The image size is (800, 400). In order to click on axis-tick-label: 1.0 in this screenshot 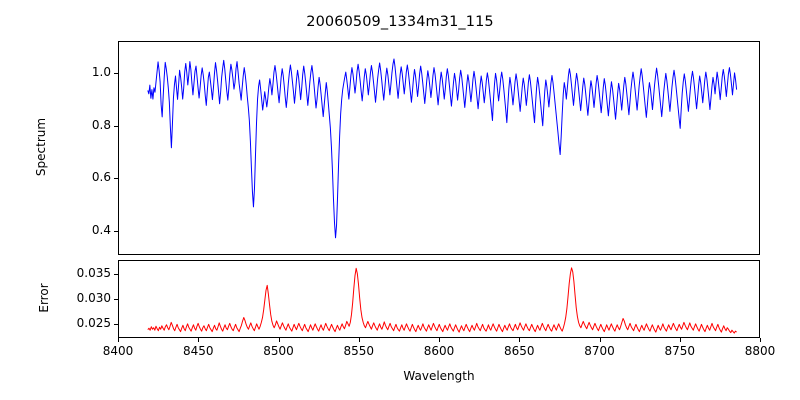, I will do `click(101, 71)`.